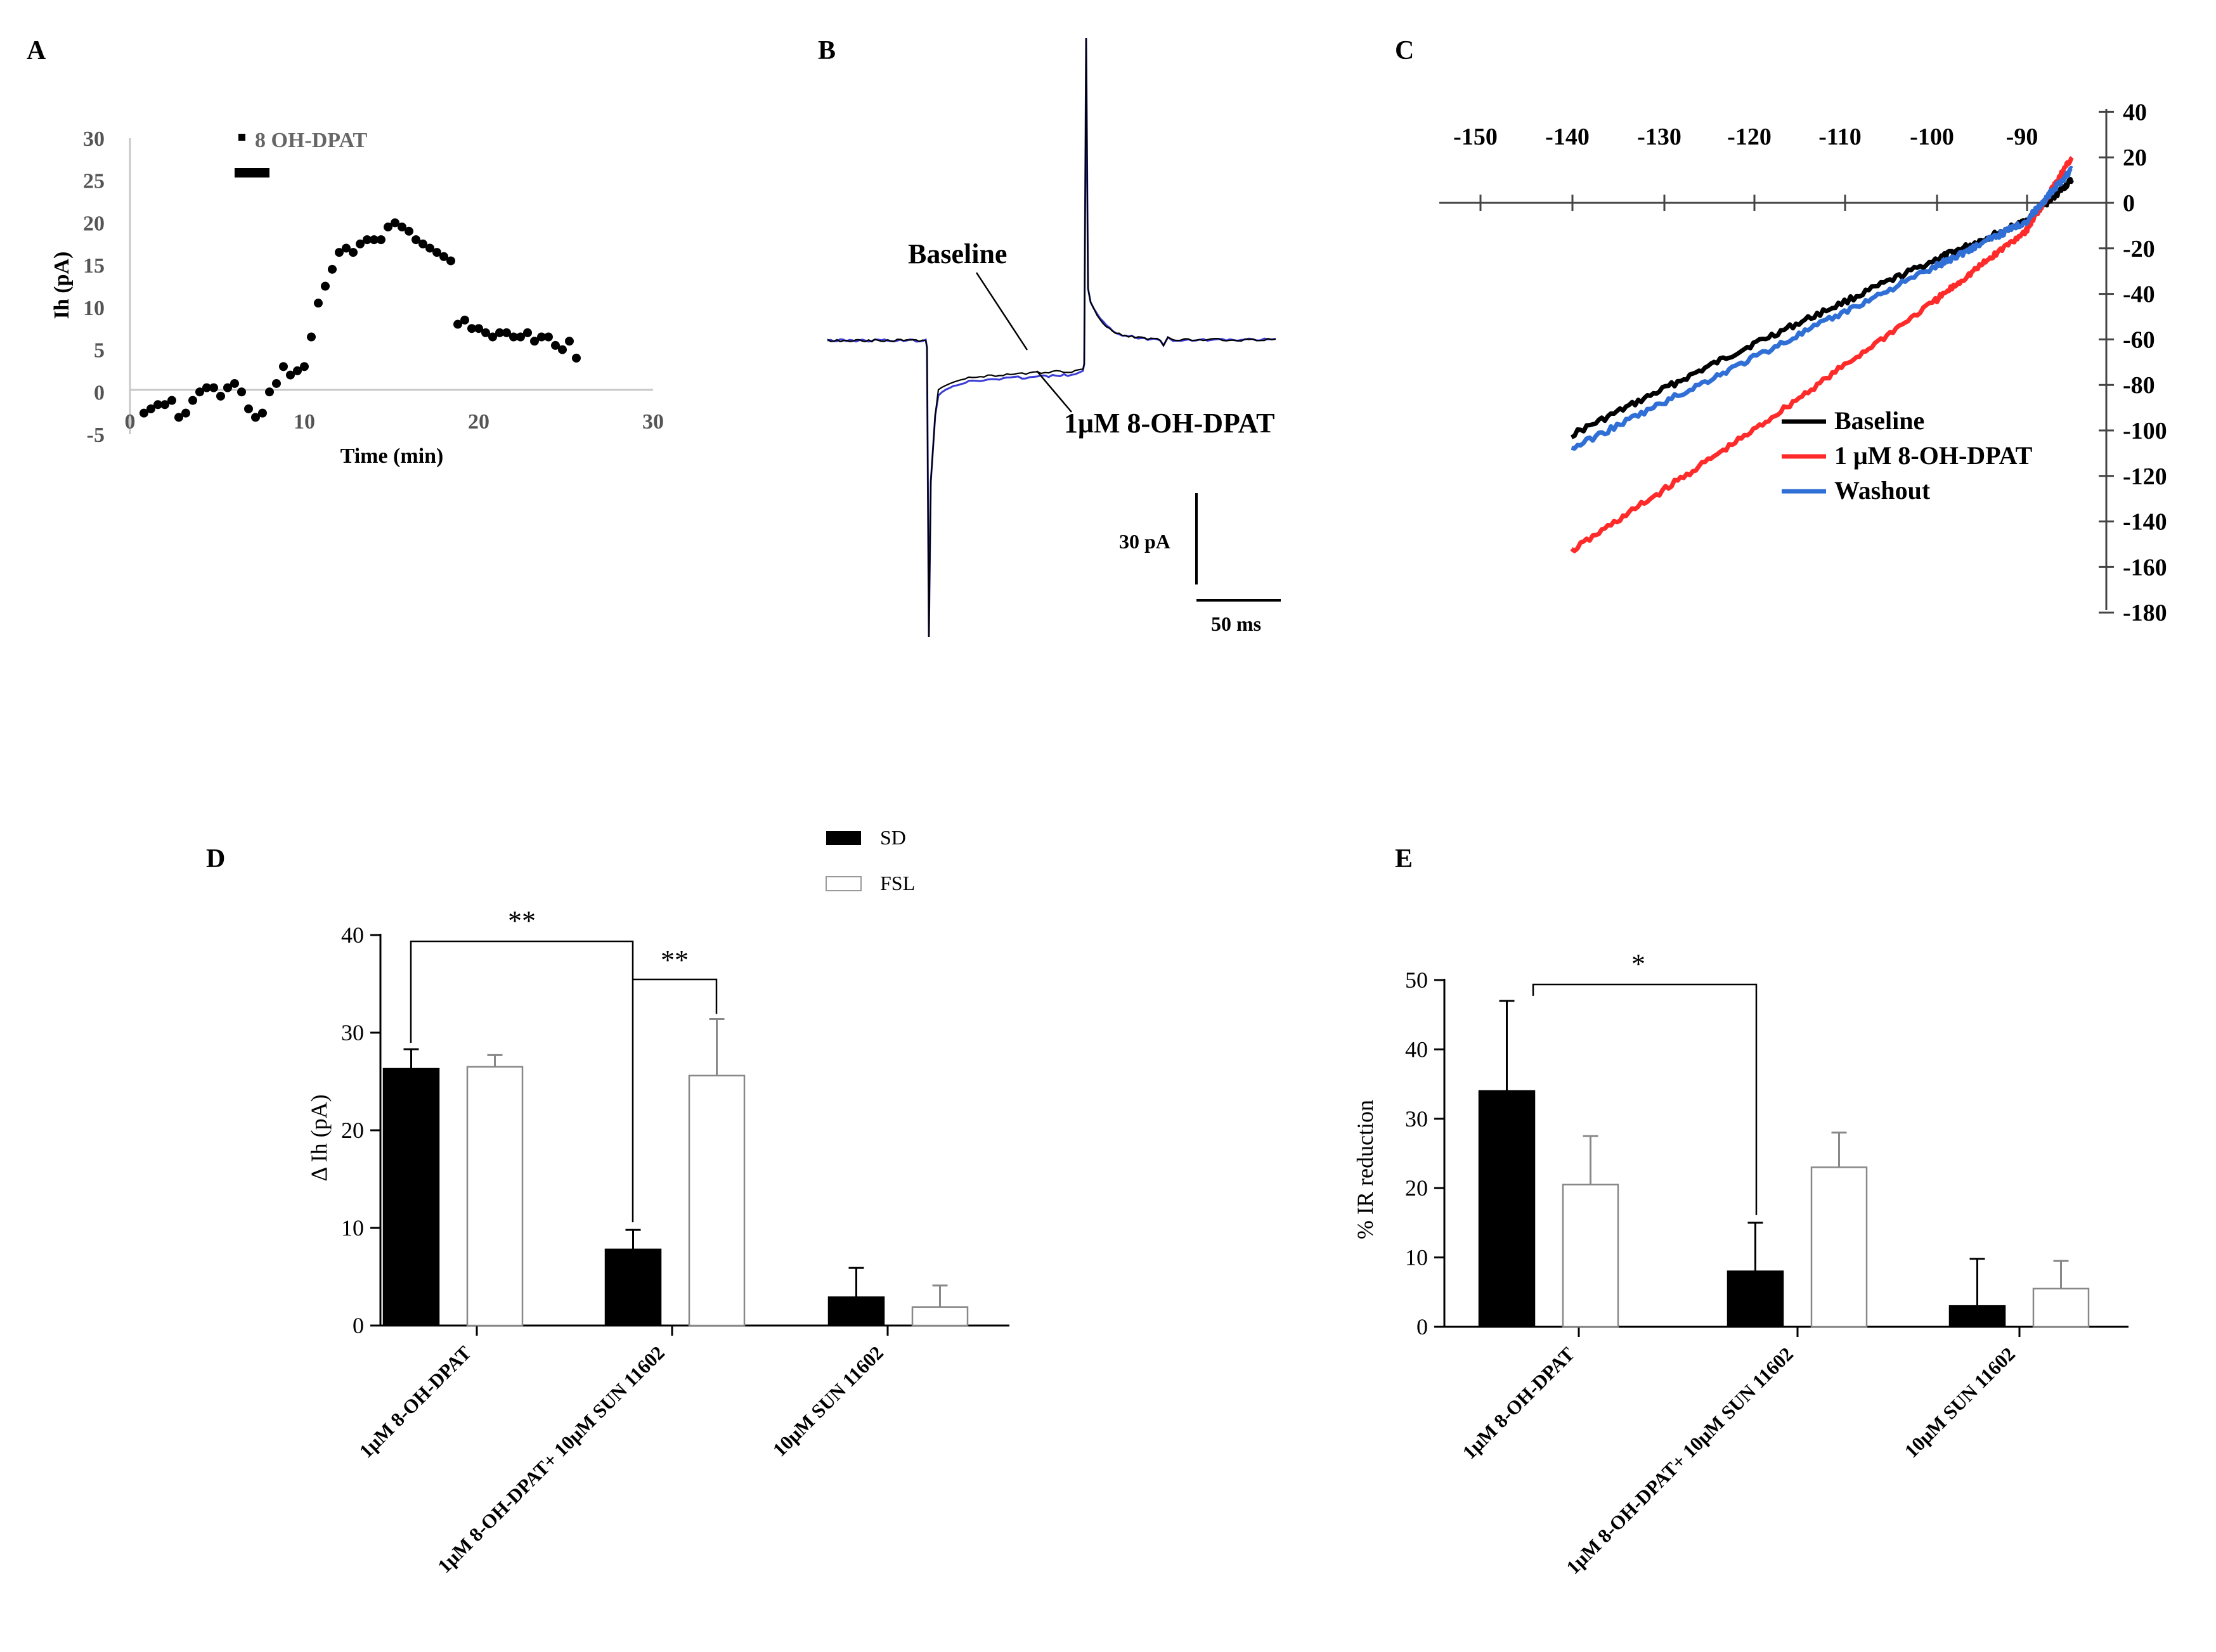 The width and height of the screenshot is (2216, 1652). What do you see at coordinates (2133, 362) in the screenshot?
I see `c-y-ticks: 40 20 0 -20 -40 -60 -80 -100 -120 -140 -160 -180` at bounding box center [2133, 362].